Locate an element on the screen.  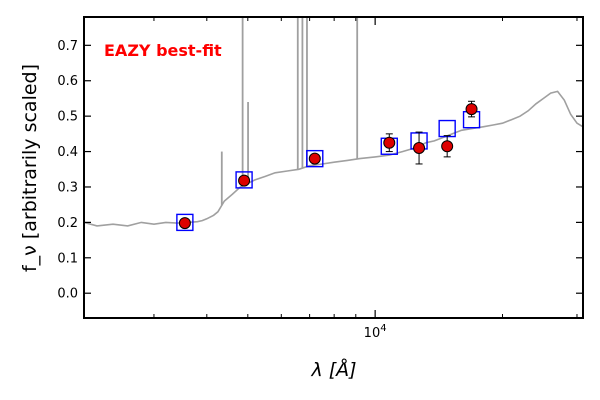
y-tick-label-2: 0.2 is located at coordinates (67, 223).